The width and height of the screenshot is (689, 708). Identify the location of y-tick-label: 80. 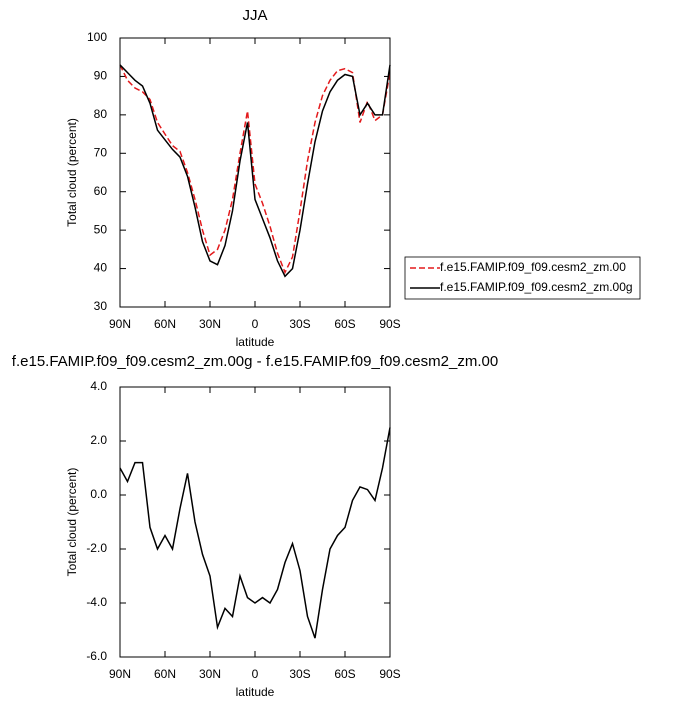
(101, 114).